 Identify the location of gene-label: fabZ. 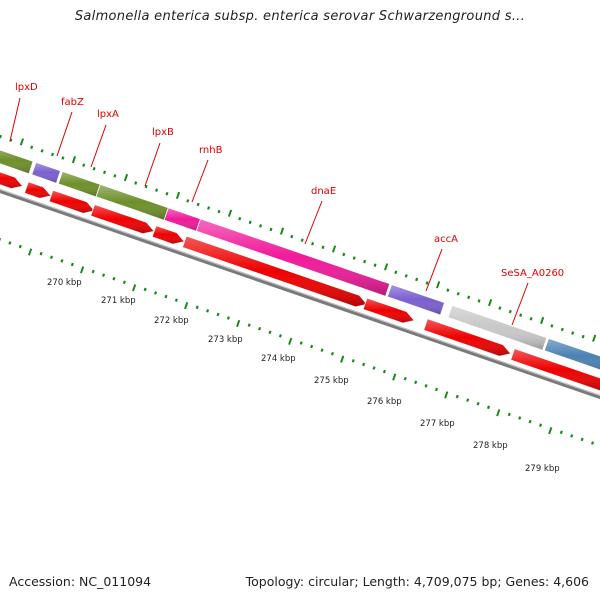
(72, 102).